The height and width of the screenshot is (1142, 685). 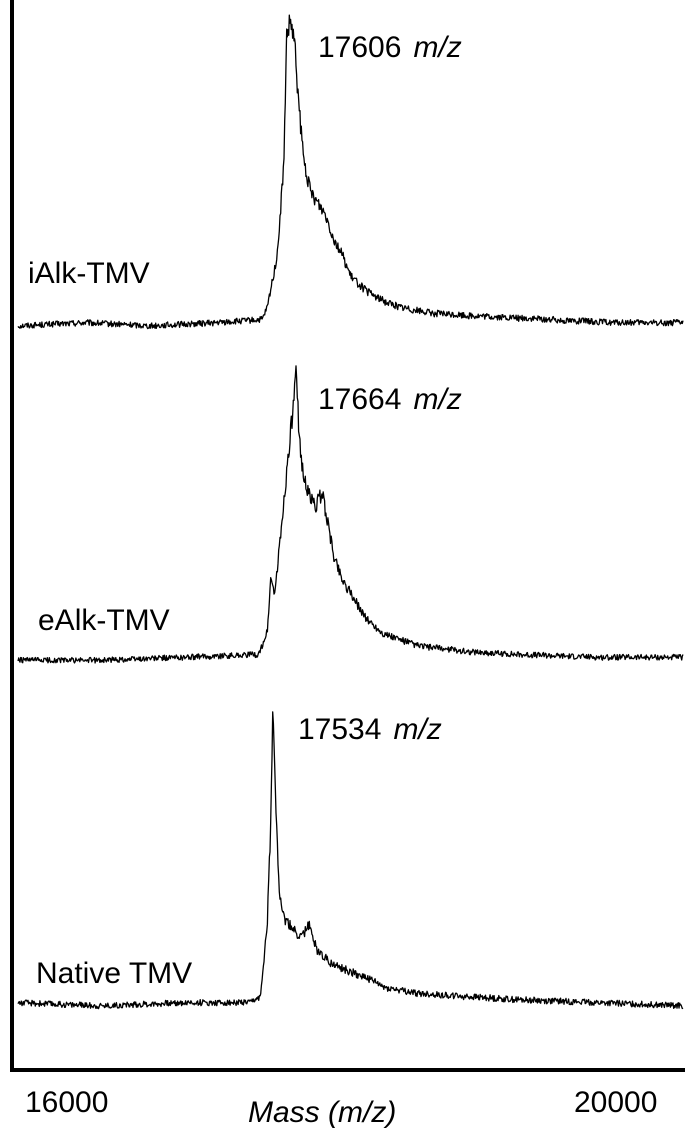 I want to click on peak-label-ialk: 17606 m/z, so click(x=390, y=47).